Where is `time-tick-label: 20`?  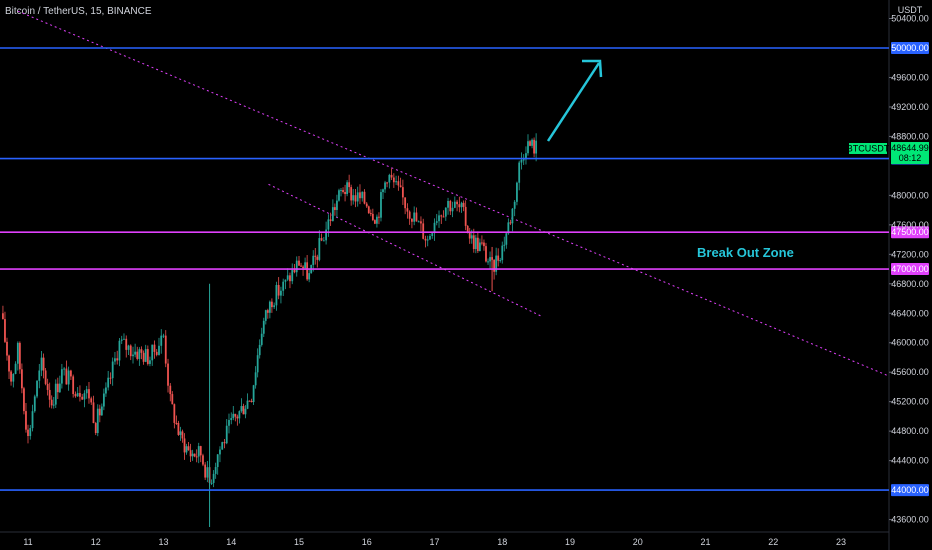
time-tick-label: 20 is located at coordinates (638, 542).